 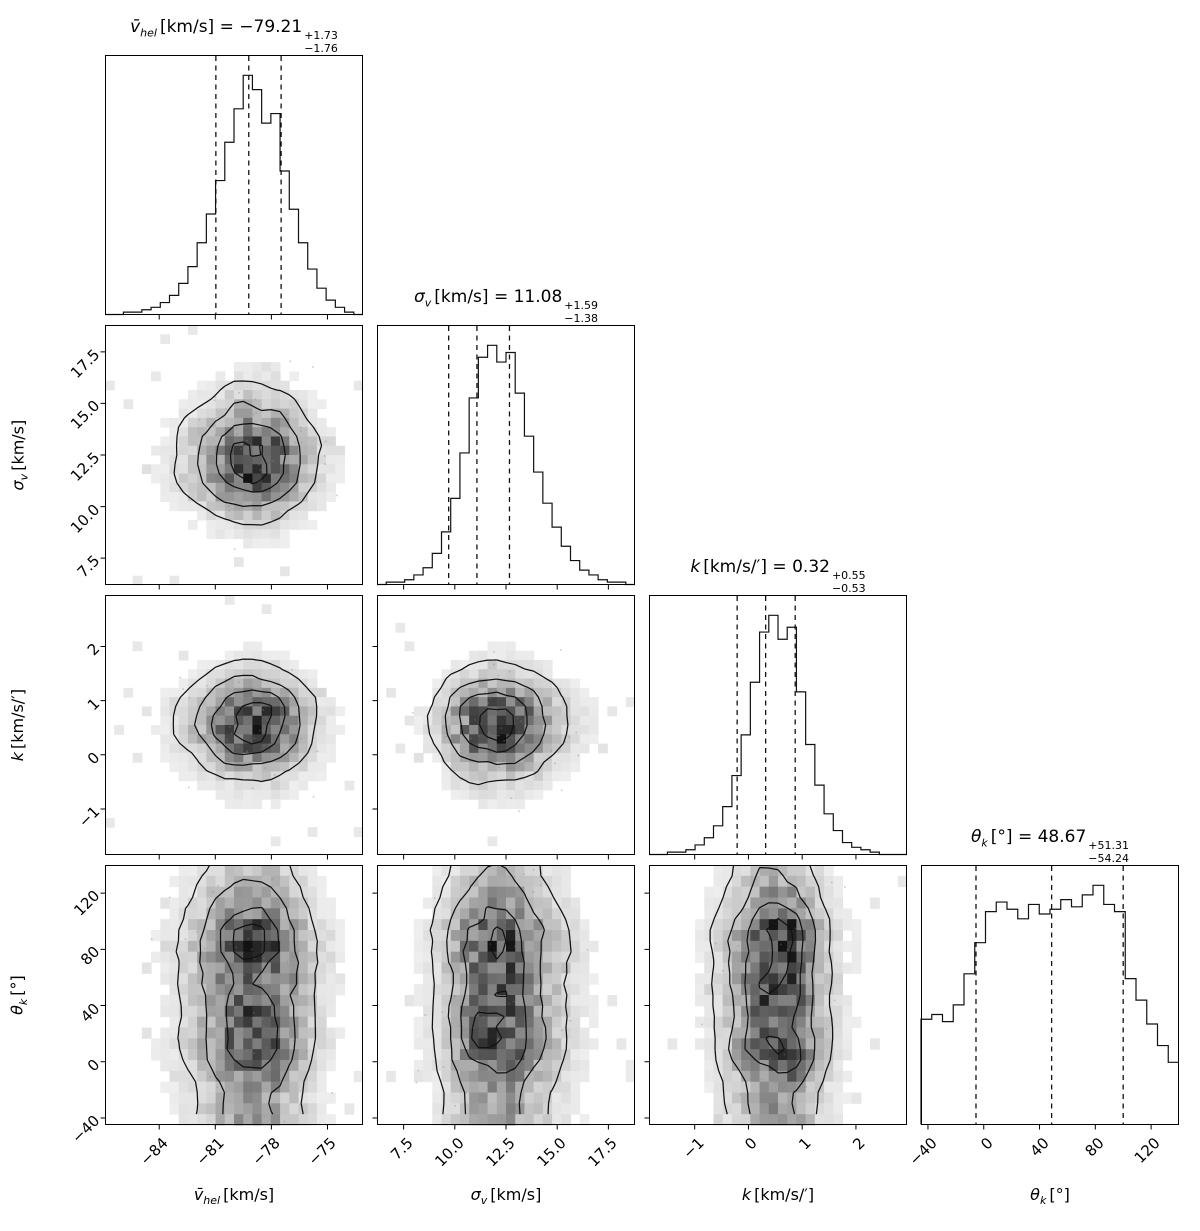 I want to click on y-tick-label: 12.5, so click(x=85, y=466).